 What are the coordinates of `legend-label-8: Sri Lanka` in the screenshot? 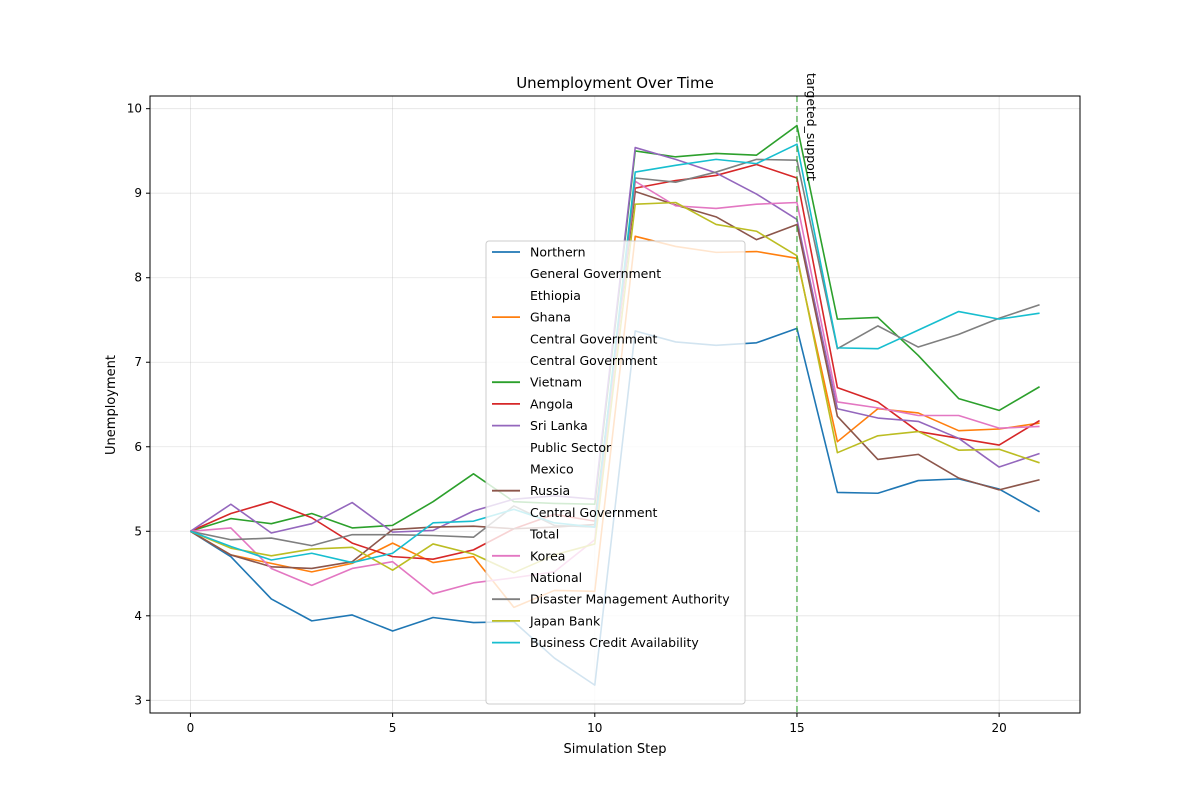 It's located at (559, 425).